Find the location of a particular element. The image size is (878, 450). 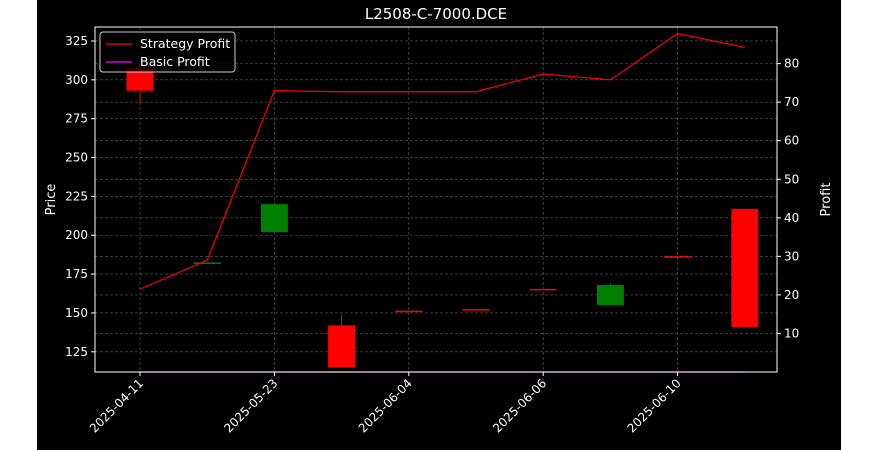

y-right-tick-label-0: 10 is located at coordinates (791, 333).